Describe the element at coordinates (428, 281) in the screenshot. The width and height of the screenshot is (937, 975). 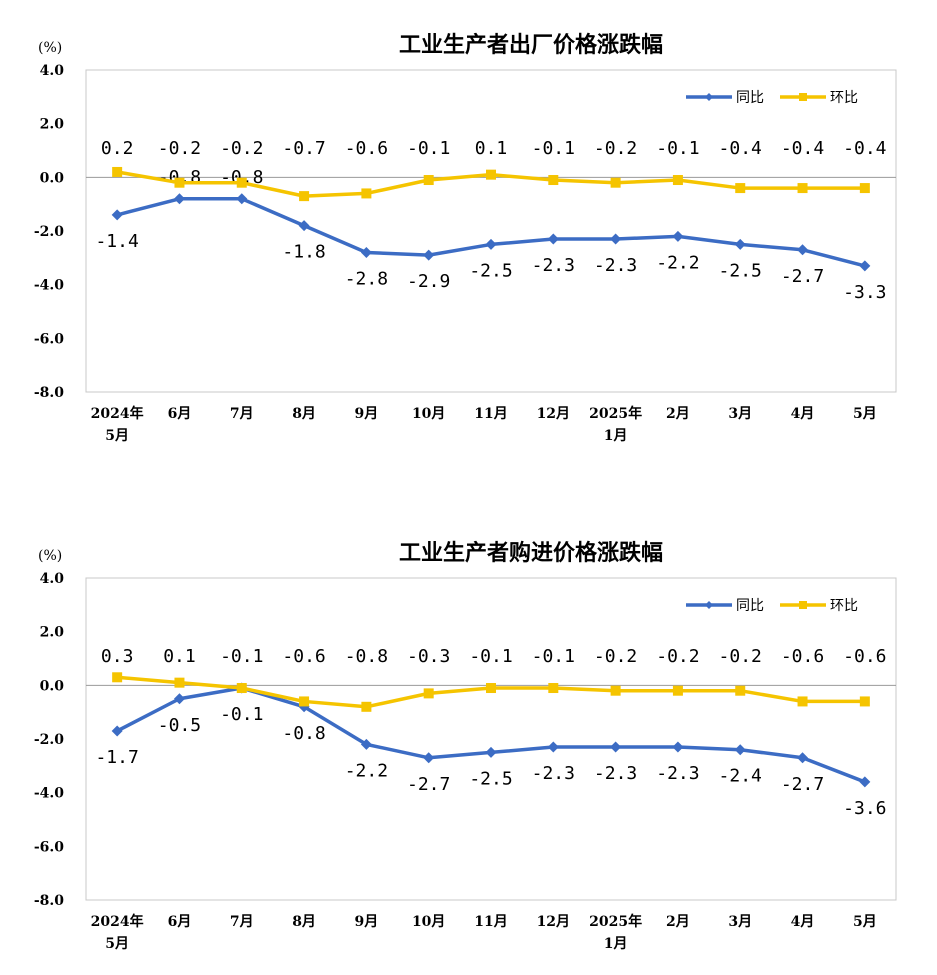
I see `data-label-yoy: -2.9` at that location.